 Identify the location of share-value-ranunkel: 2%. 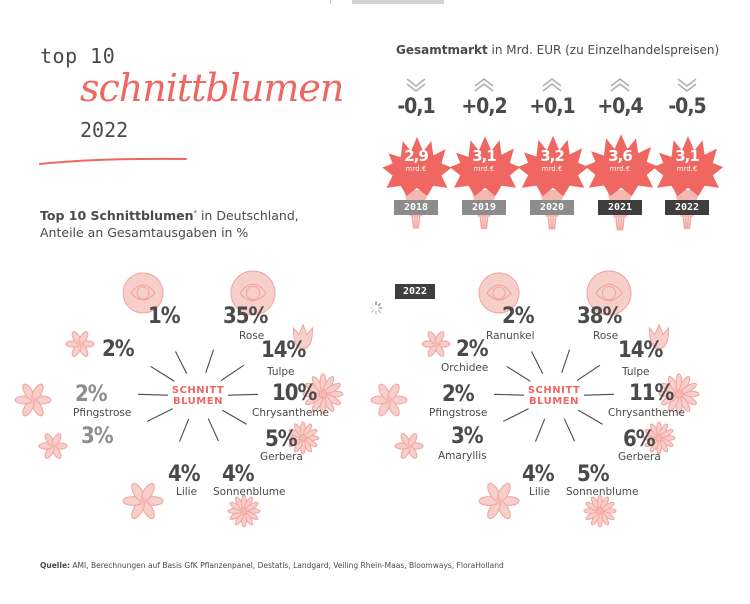
(518, 316).